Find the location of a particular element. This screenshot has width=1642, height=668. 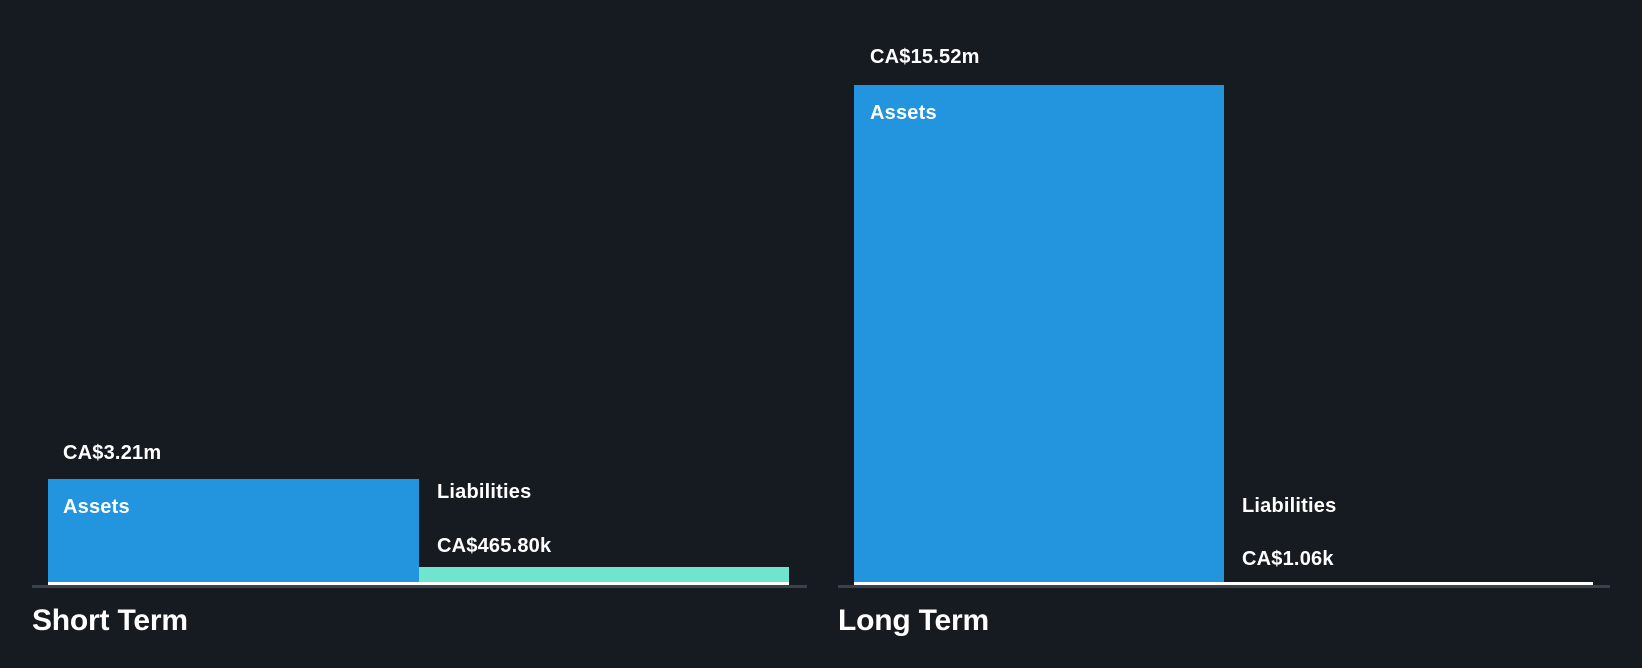

short-term-assets-value: CA$3.21m is located at coordinates (112, 453).